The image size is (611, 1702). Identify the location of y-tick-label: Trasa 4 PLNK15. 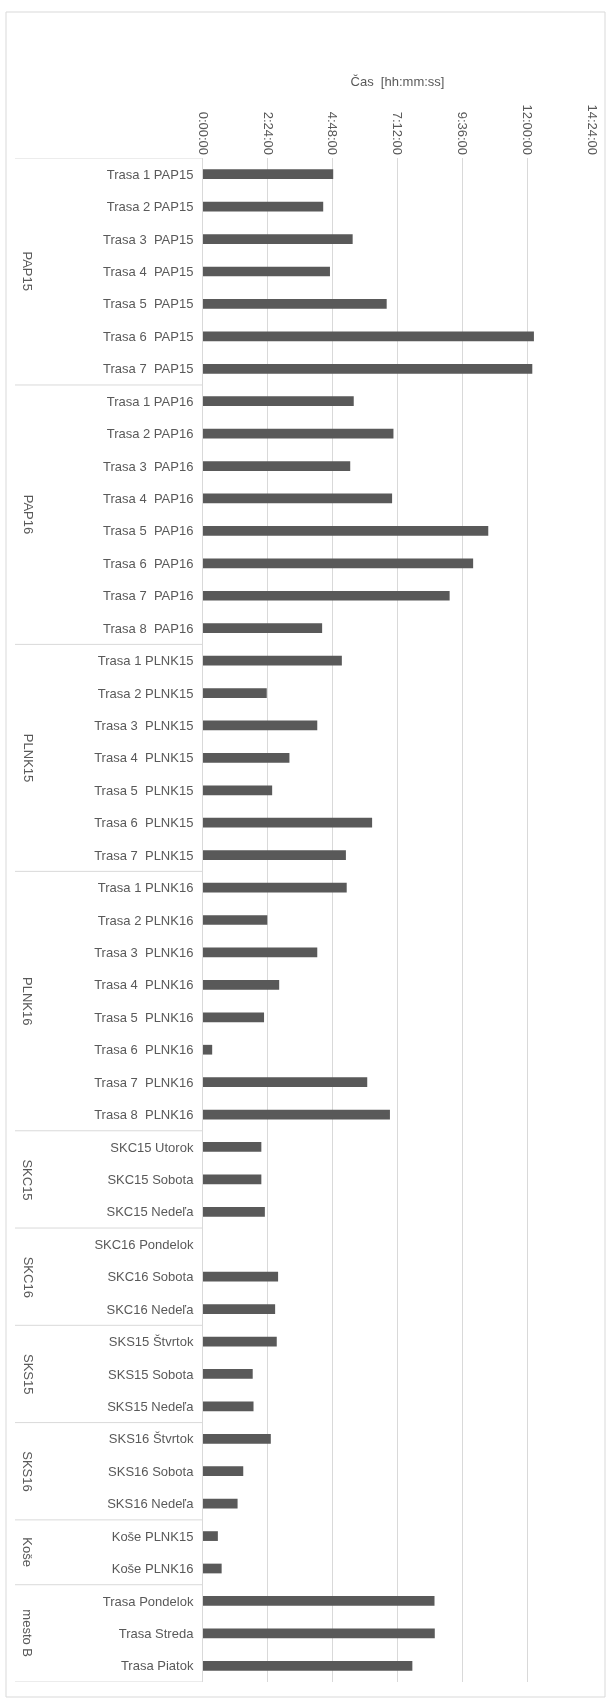
(144, 758).